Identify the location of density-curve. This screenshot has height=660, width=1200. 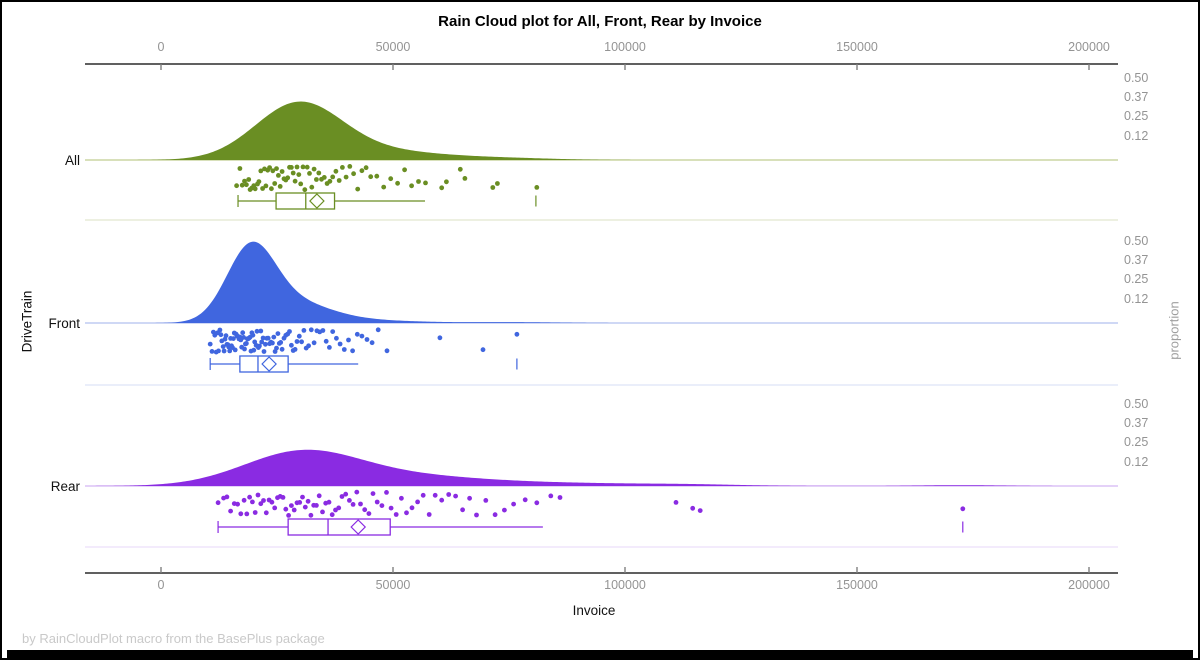
(601, 130).